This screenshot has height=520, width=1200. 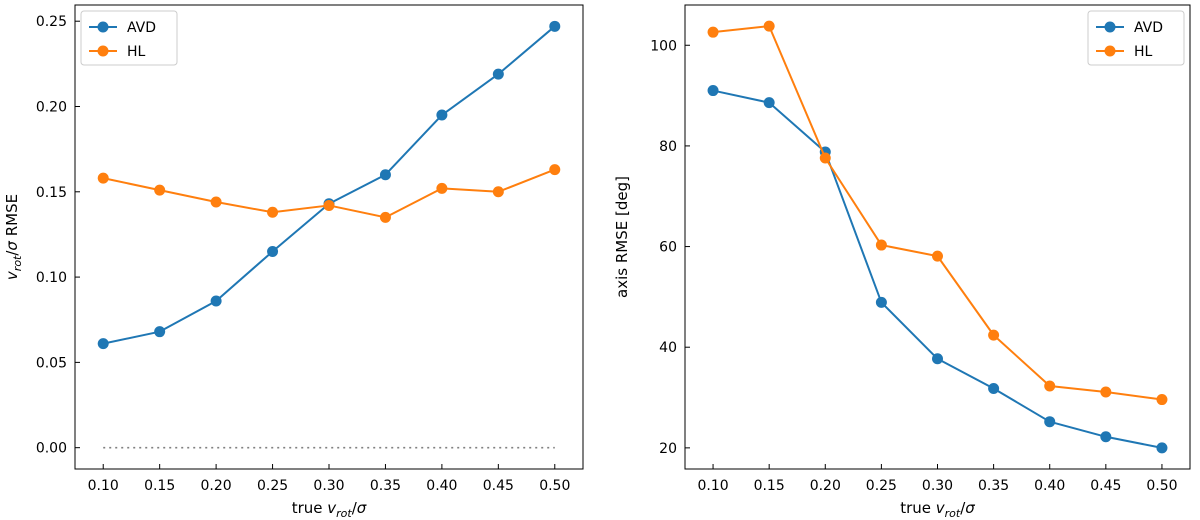 I want to click on series-hl, so click(x=329, y=193).